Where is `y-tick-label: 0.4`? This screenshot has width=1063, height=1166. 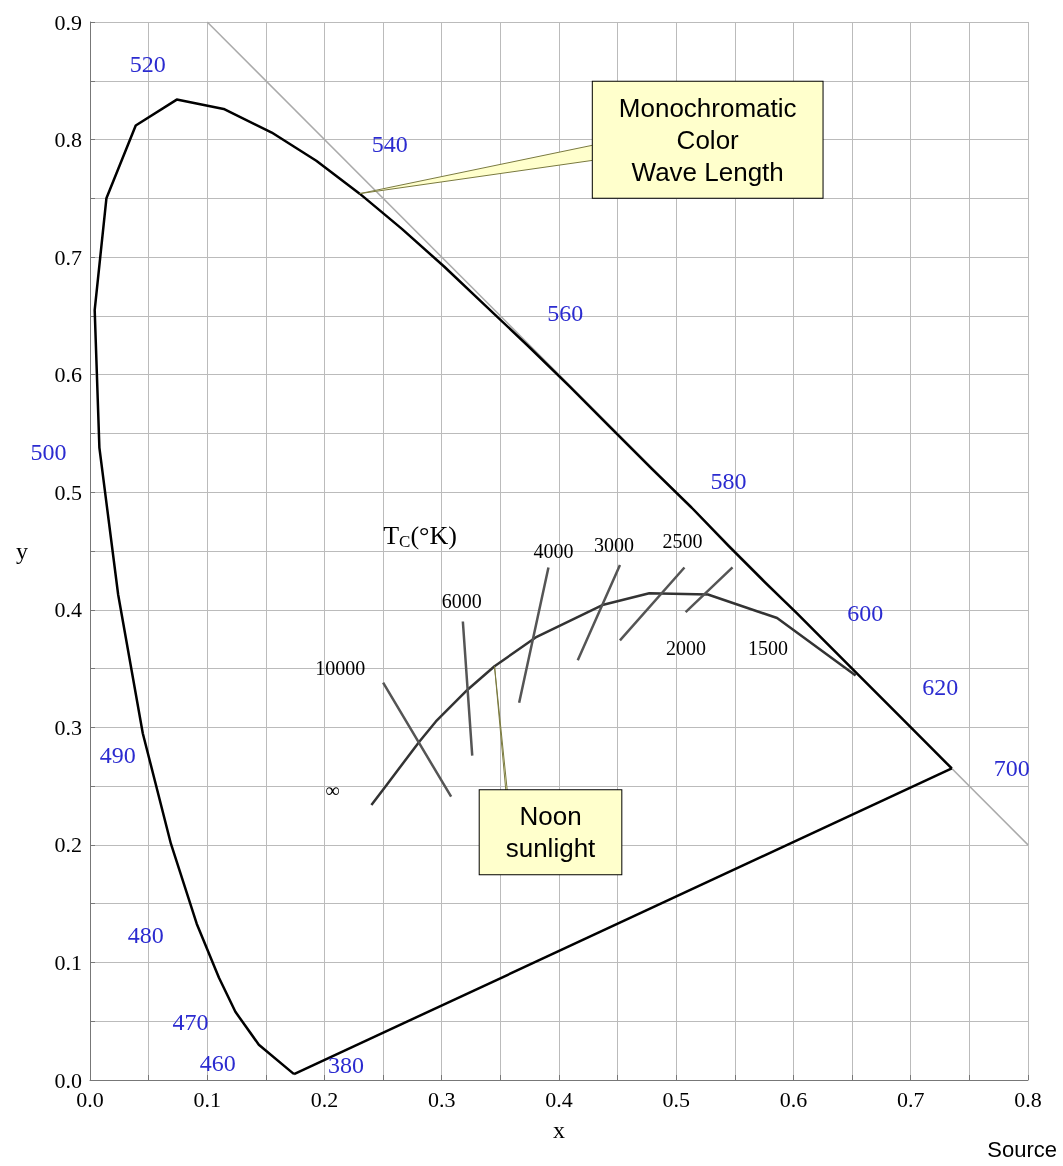
y-tick-label: 0.4 is located at coordinates (68, 610).